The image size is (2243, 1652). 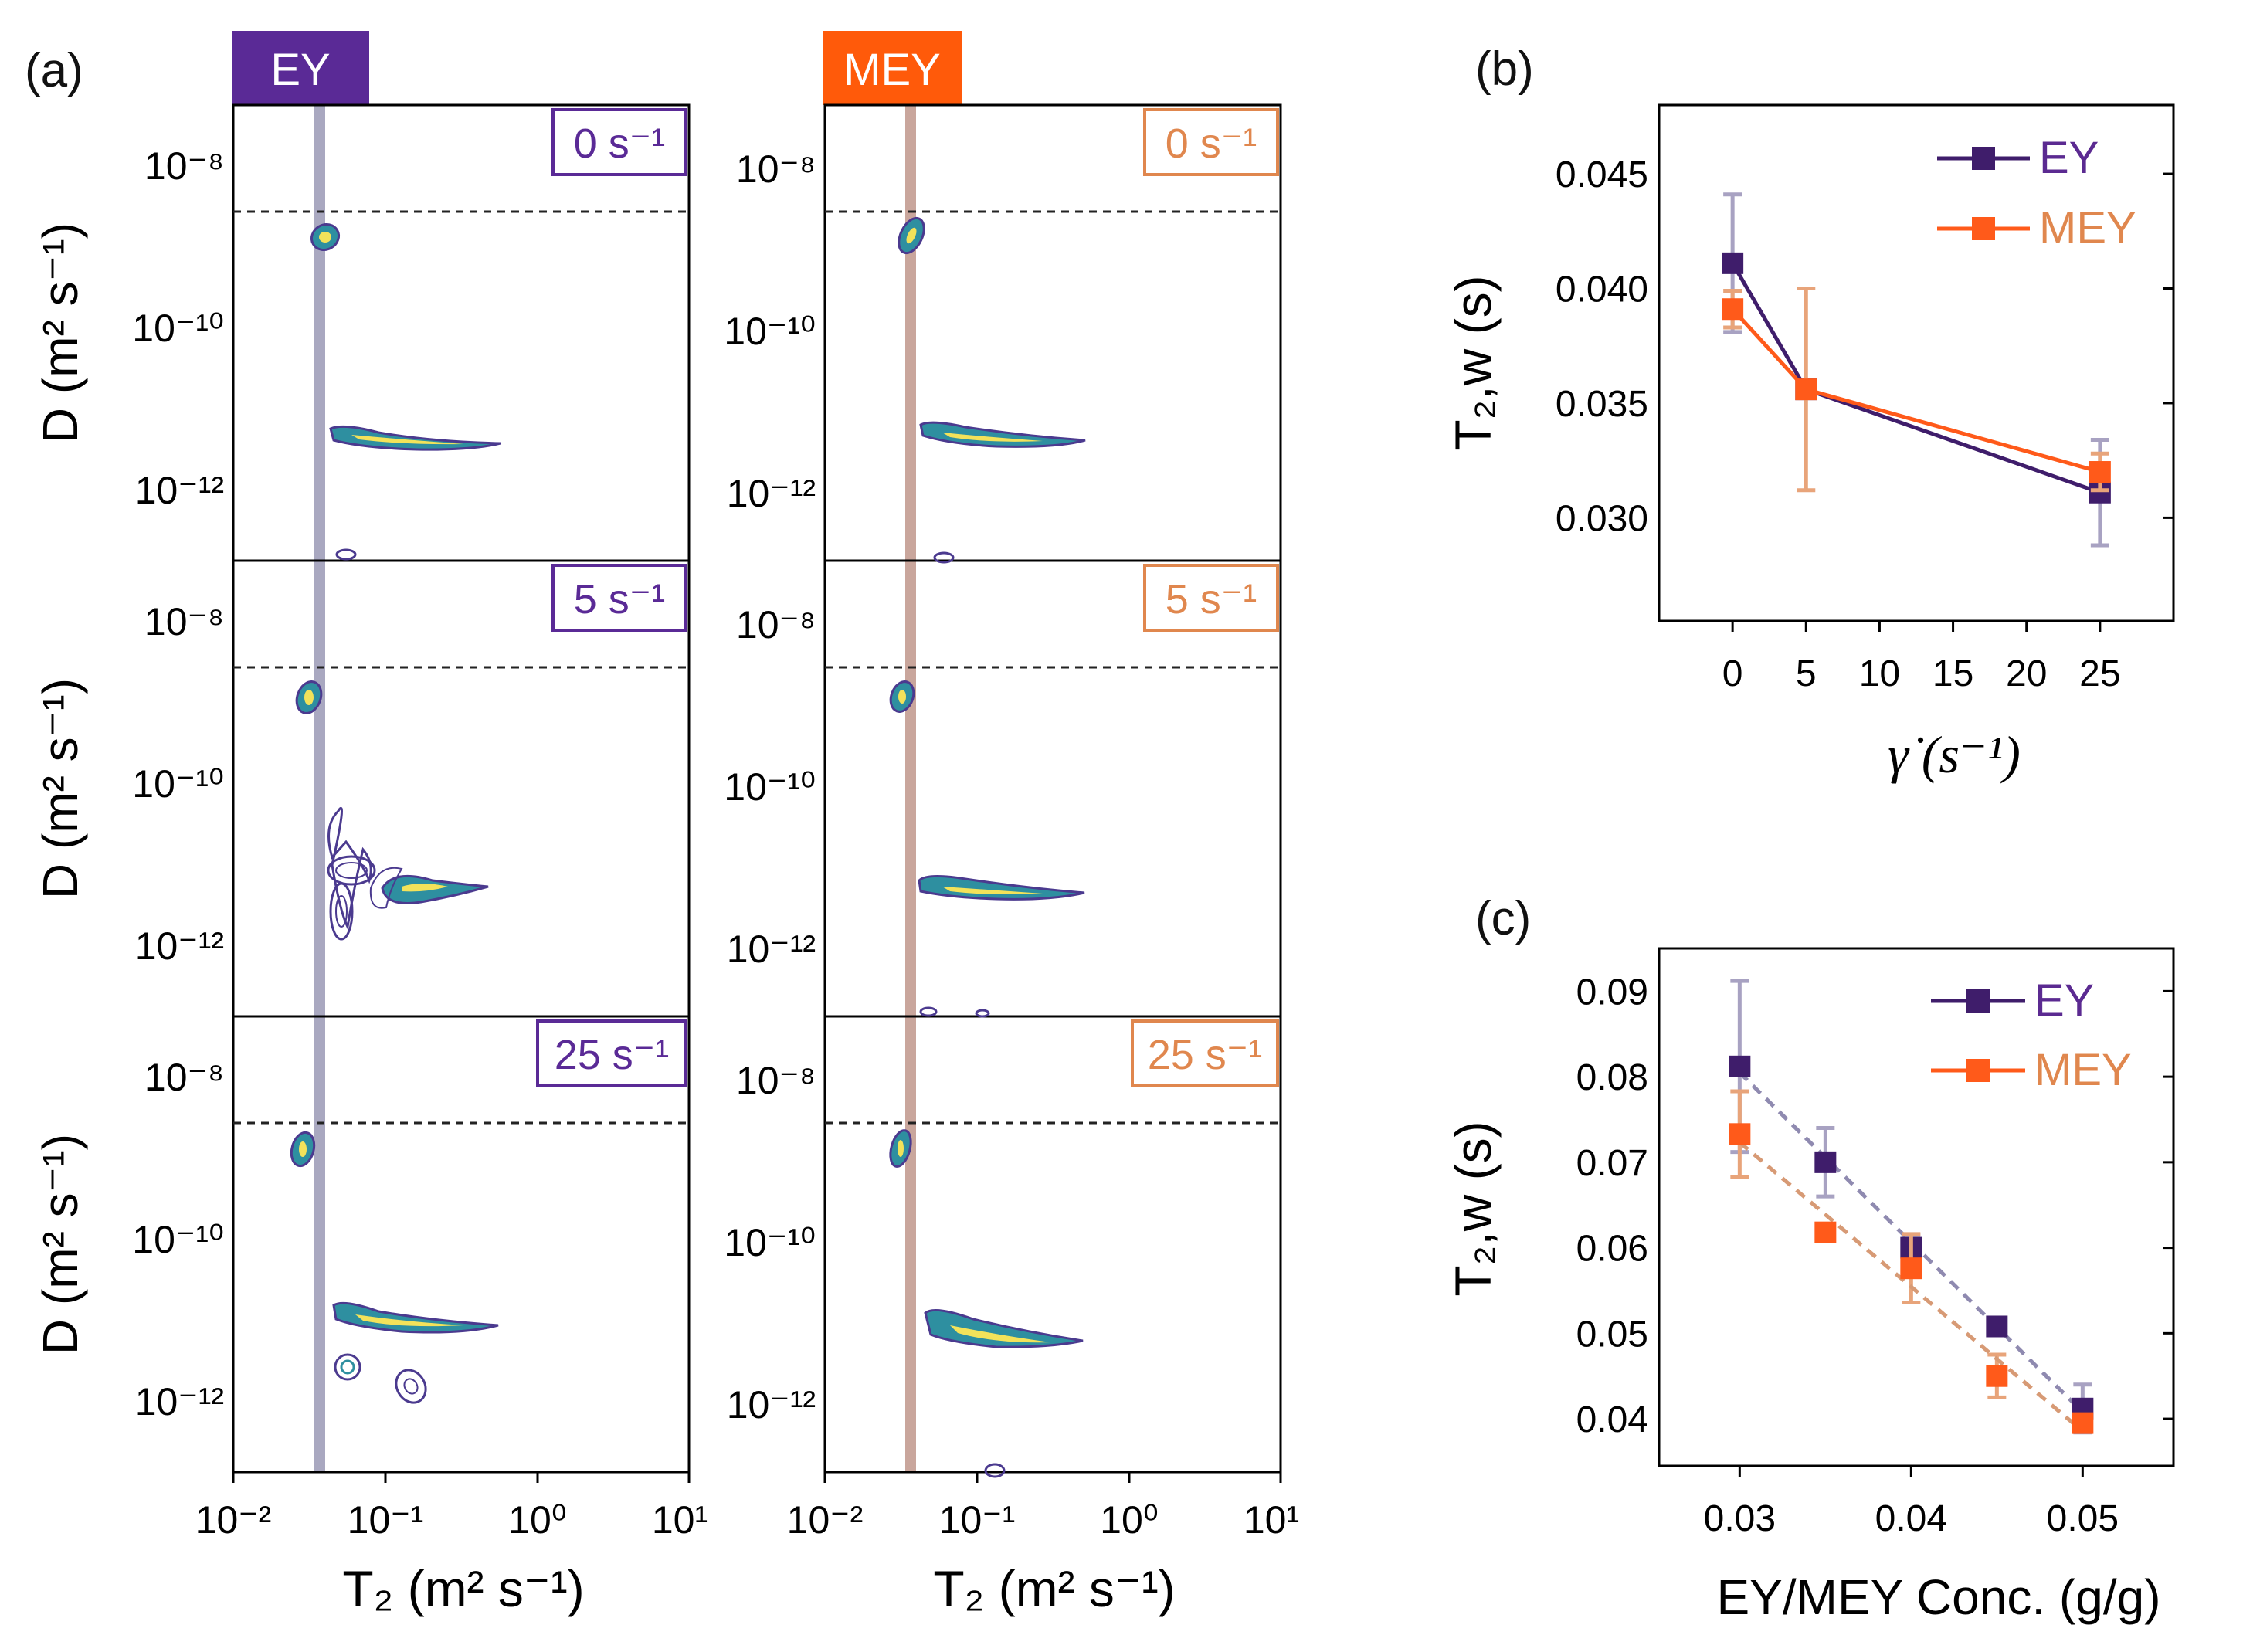 What do you see at coordinates (60, 1244) in the screenshot?
I see `ey-ylabel-2: D (m² s⁻¹)` at bounding box center [60, 1244].